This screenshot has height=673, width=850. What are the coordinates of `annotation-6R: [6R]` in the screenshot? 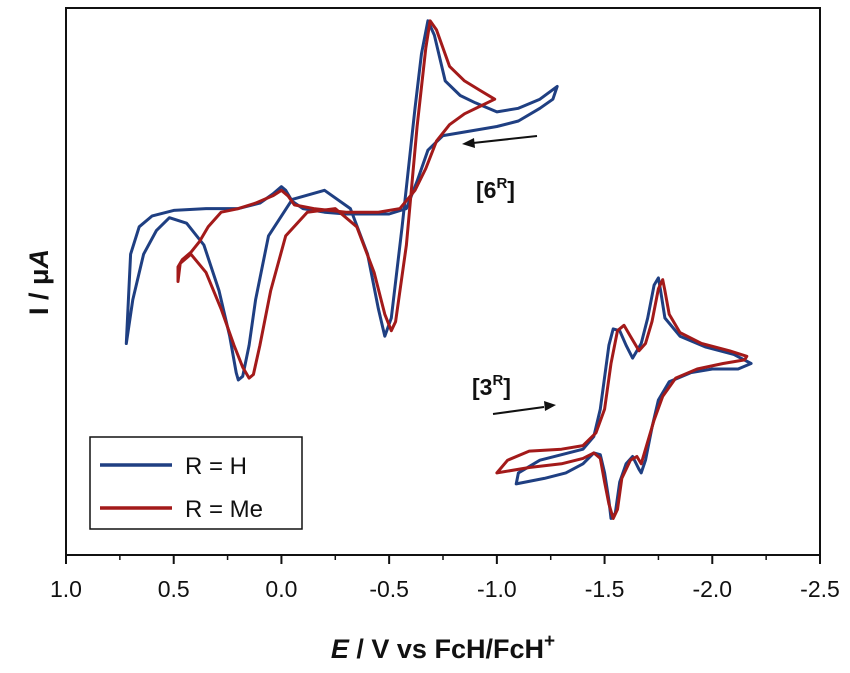 It's located at (495, 189).